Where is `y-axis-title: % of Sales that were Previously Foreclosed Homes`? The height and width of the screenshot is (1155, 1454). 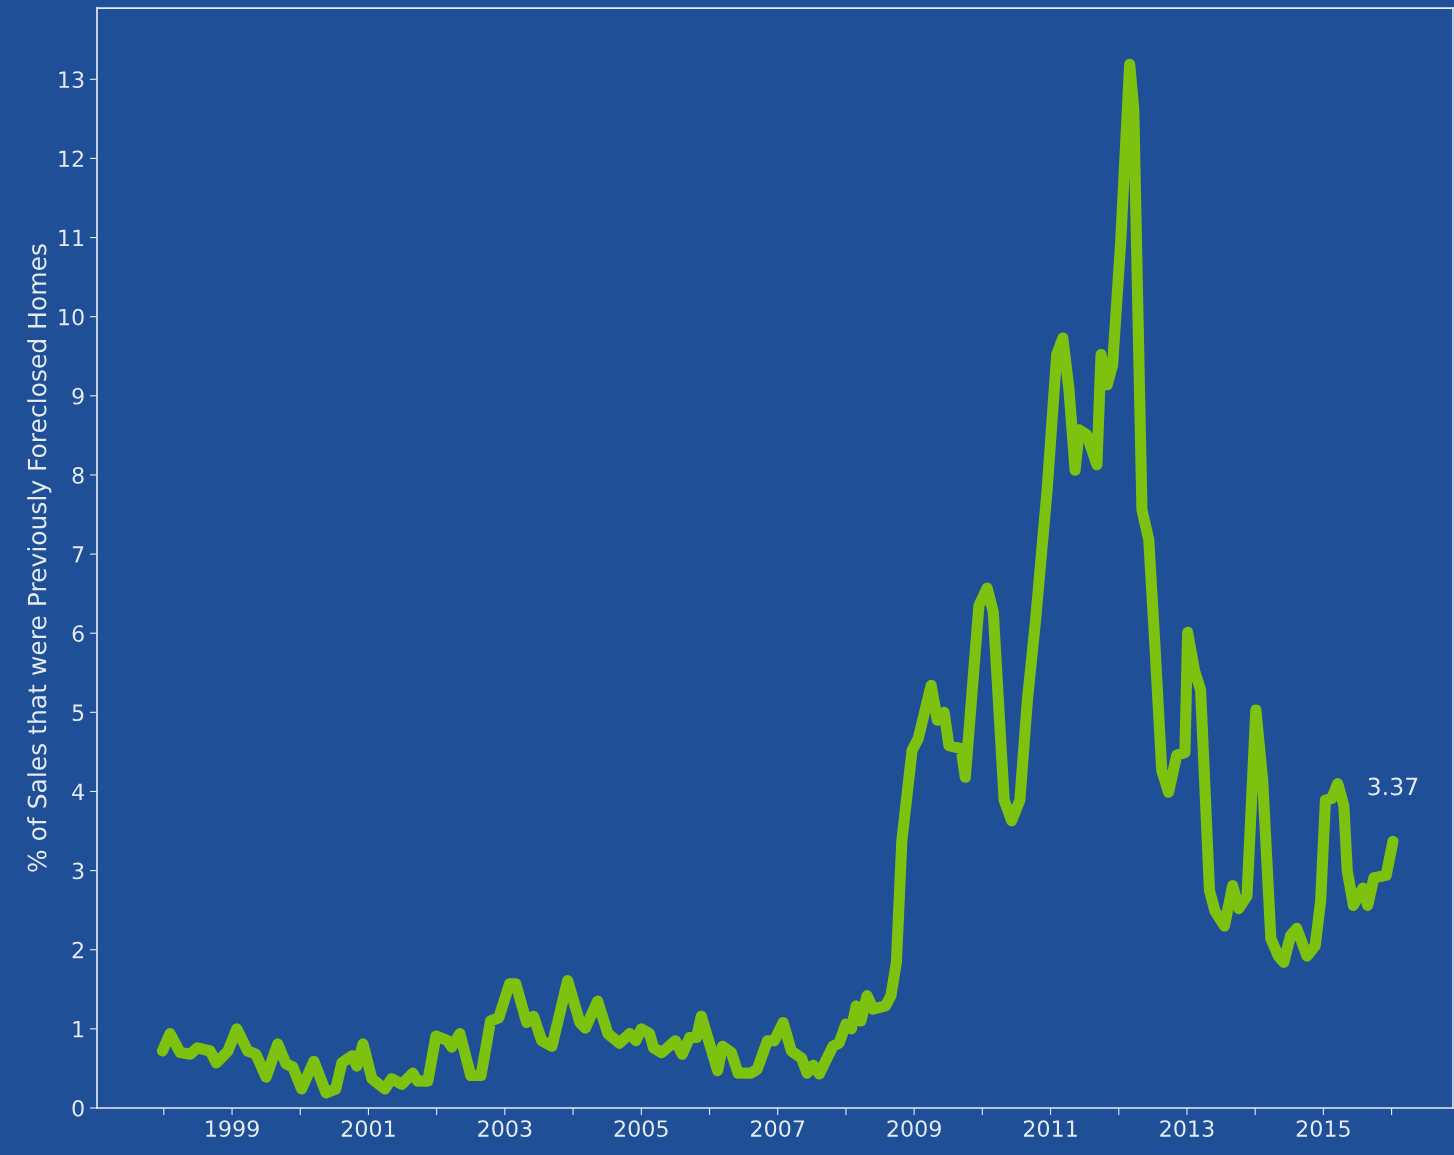 y-axis-title: % of Sales that were Previously Foreclosed Homes is located at coordinates (39, 558).